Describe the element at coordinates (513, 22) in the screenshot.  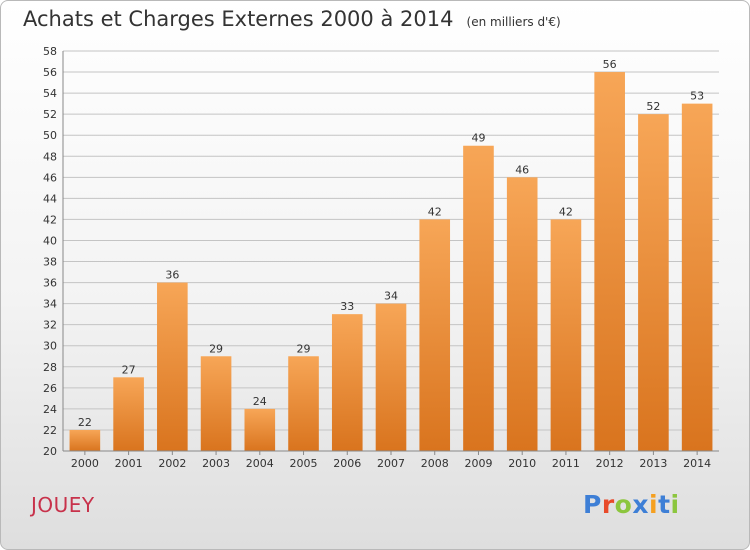
I see `chart-unit: (en milliers d'€)` at that location.